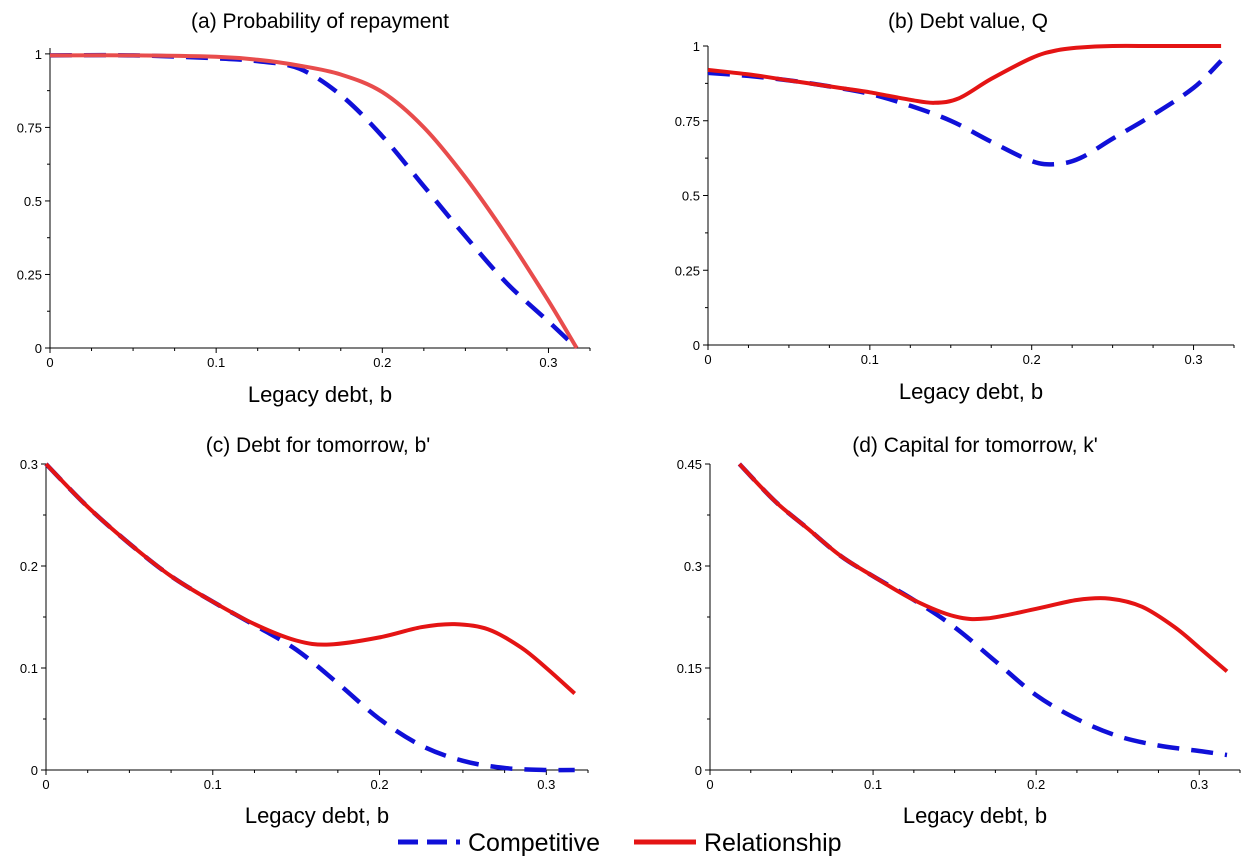  Describe the element at coordinates (873, 784) in the screenshot. I see `panel-d-x-tick-label: 0.1` at that location.